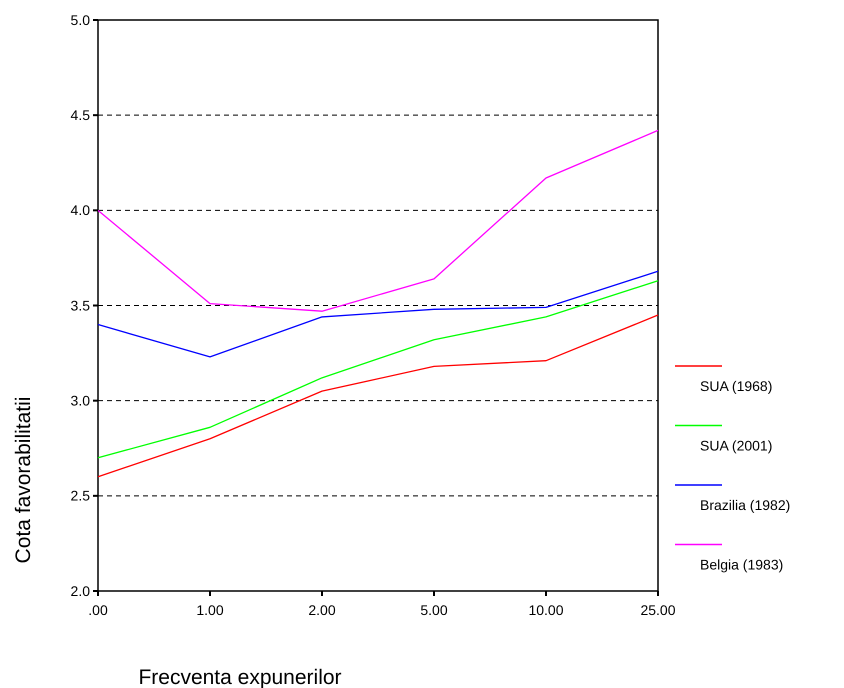 This screenshot has width=844, height=688. I want to click on legend-label: Brazilia (1982), so click(745, 504).